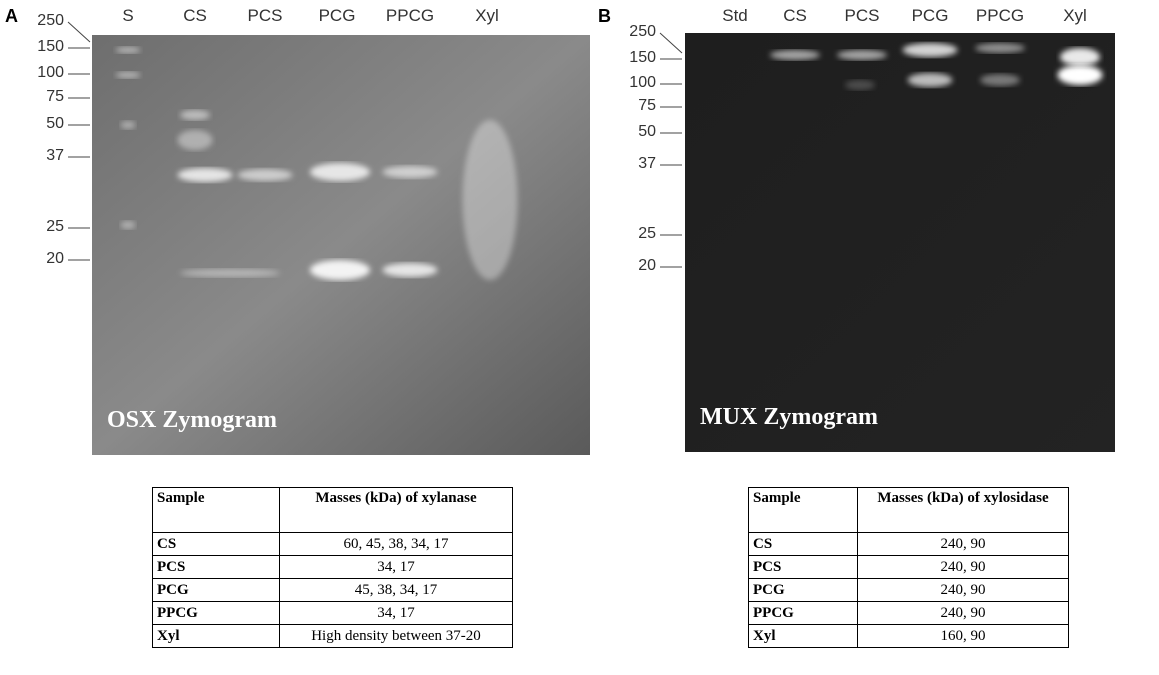 The image size is (1159, 675). Describe the element at coordinates (128, 15) in the screenshot. I see `lane-label: S` at that location.